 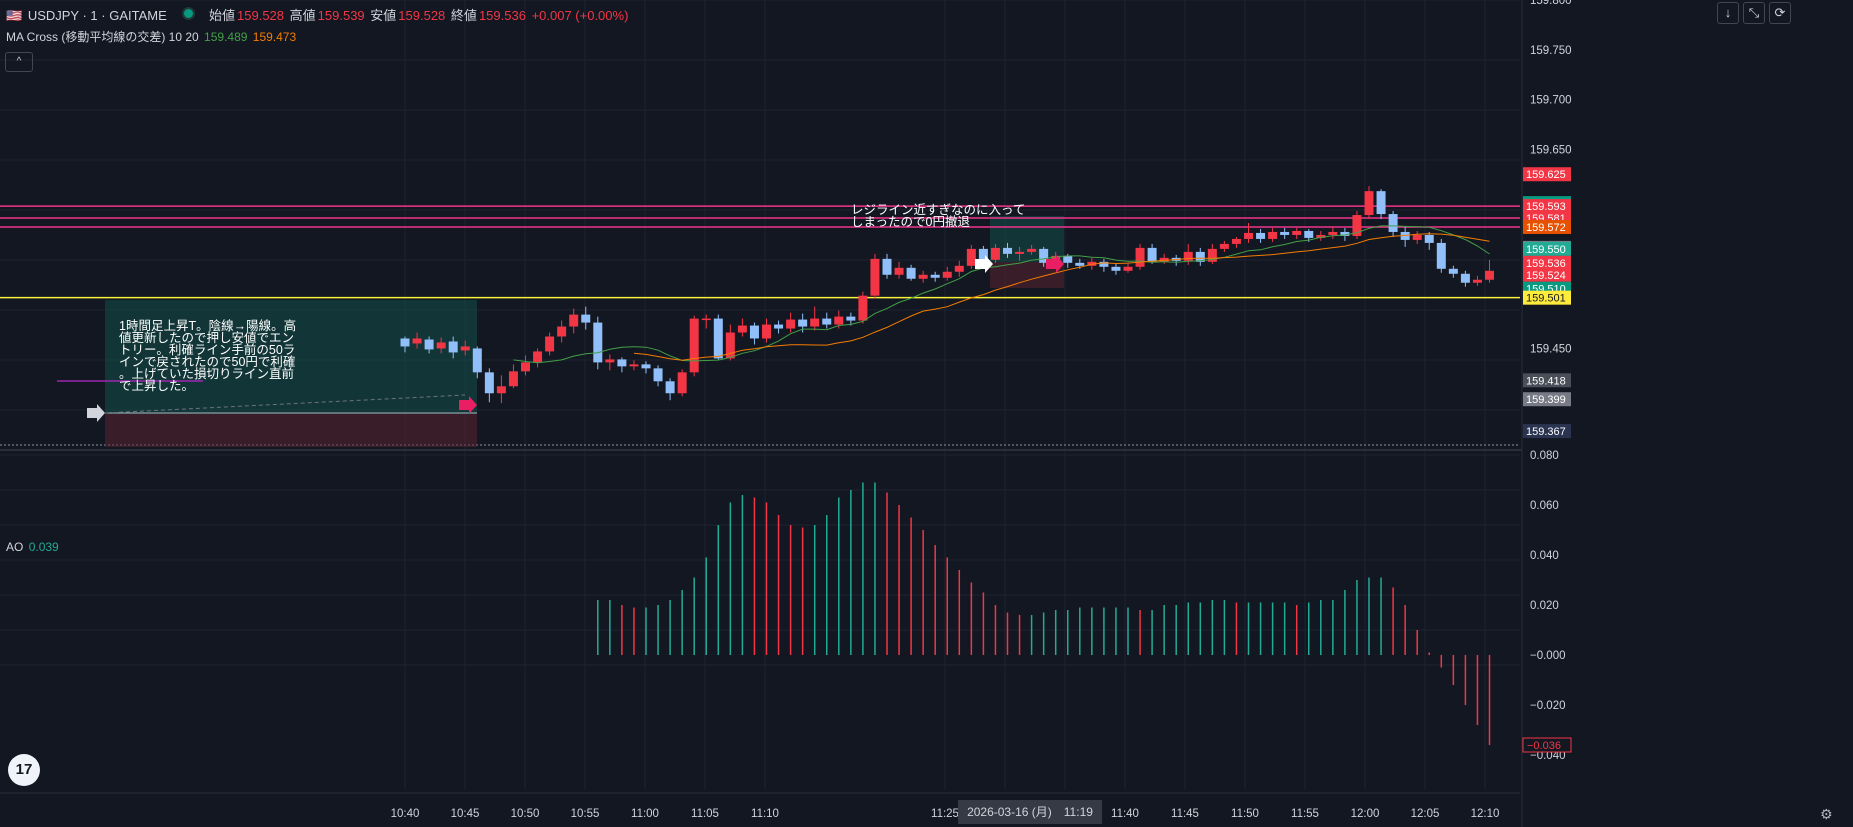 What do you see at coordinates (1544, 506) in the screenshot?
I see `ao-tick-label: 0.060` at bounding box center [1544, 506].